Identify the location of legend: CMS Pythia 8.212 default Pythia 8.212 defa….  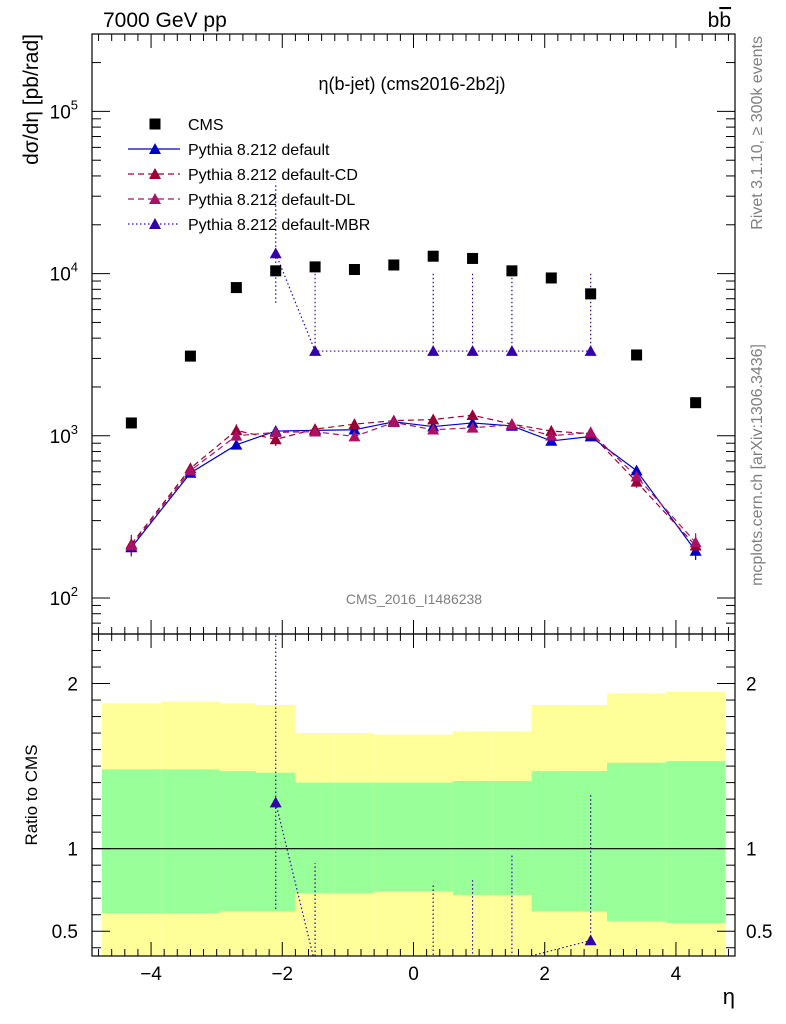
(249, 175).